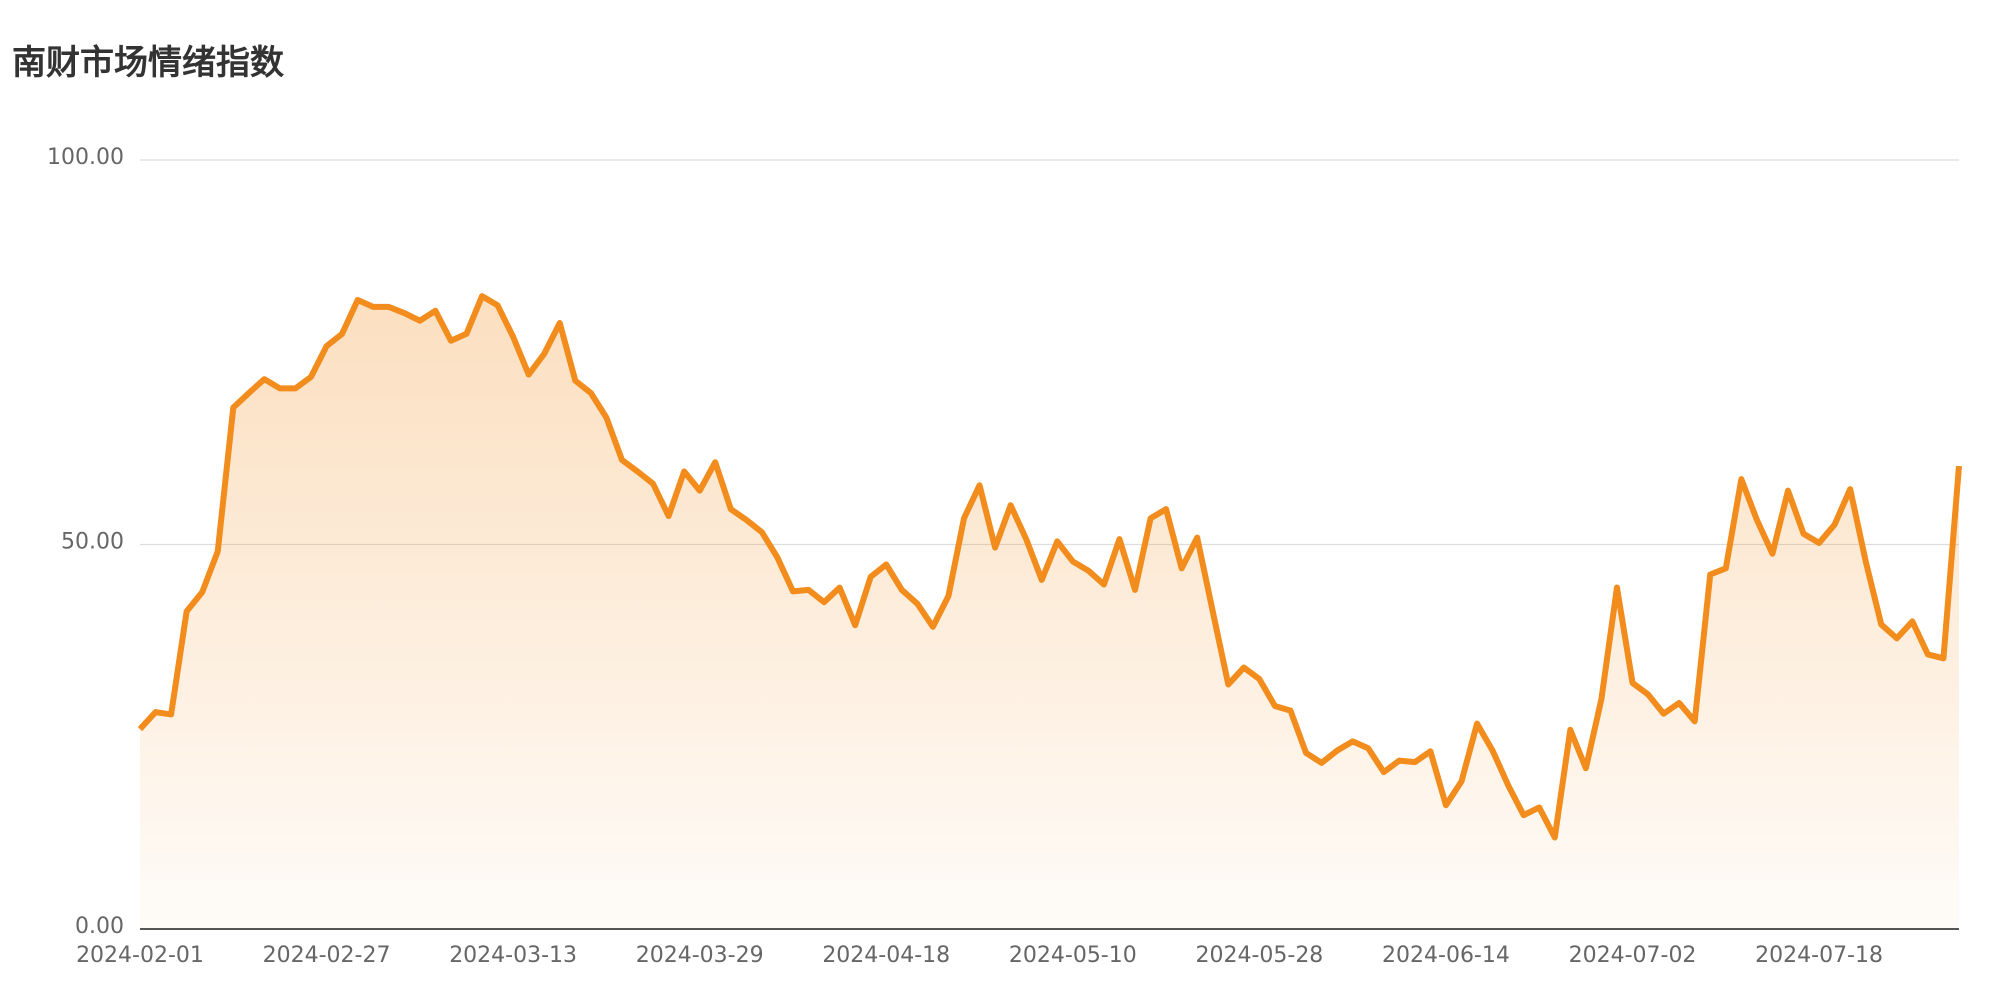  I want to click on x-tick-label: 2024-04-18, so click(886, 955).